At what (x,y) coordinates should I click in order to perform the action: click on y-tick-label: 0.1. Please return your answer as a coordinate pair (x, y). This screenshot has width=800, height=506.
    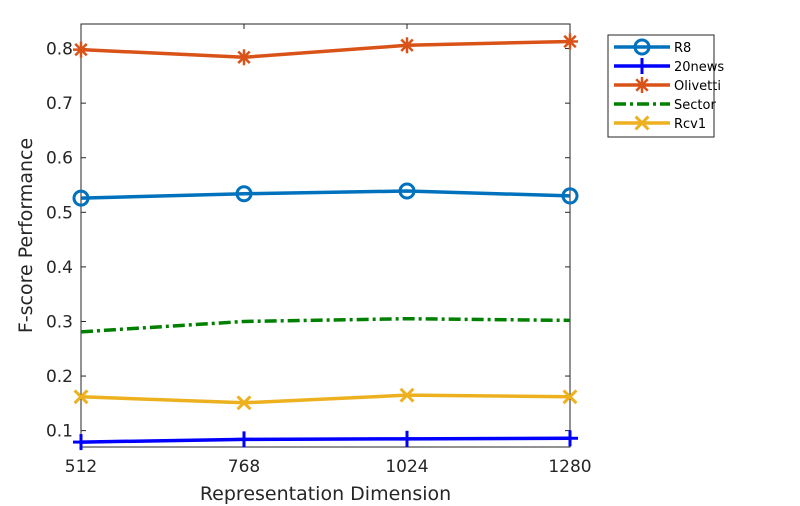
    Looking at the image, I should click on (59, 432).